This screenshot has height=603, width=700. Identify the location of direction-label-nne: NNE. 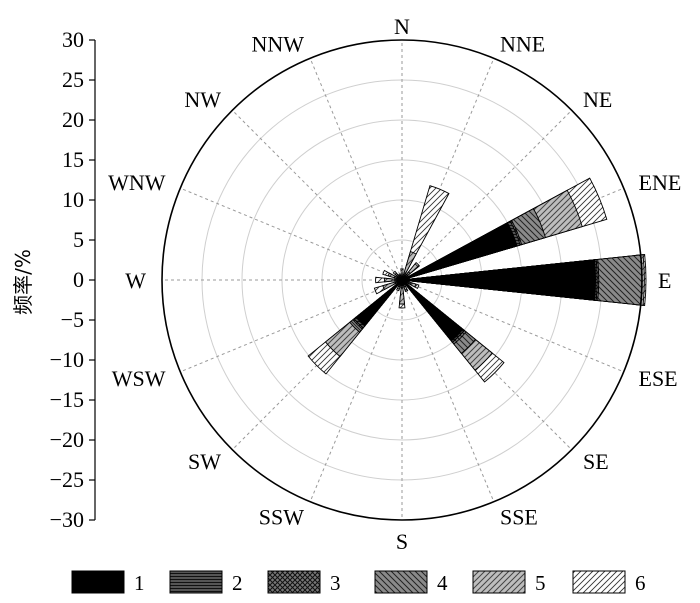
(522, 43).